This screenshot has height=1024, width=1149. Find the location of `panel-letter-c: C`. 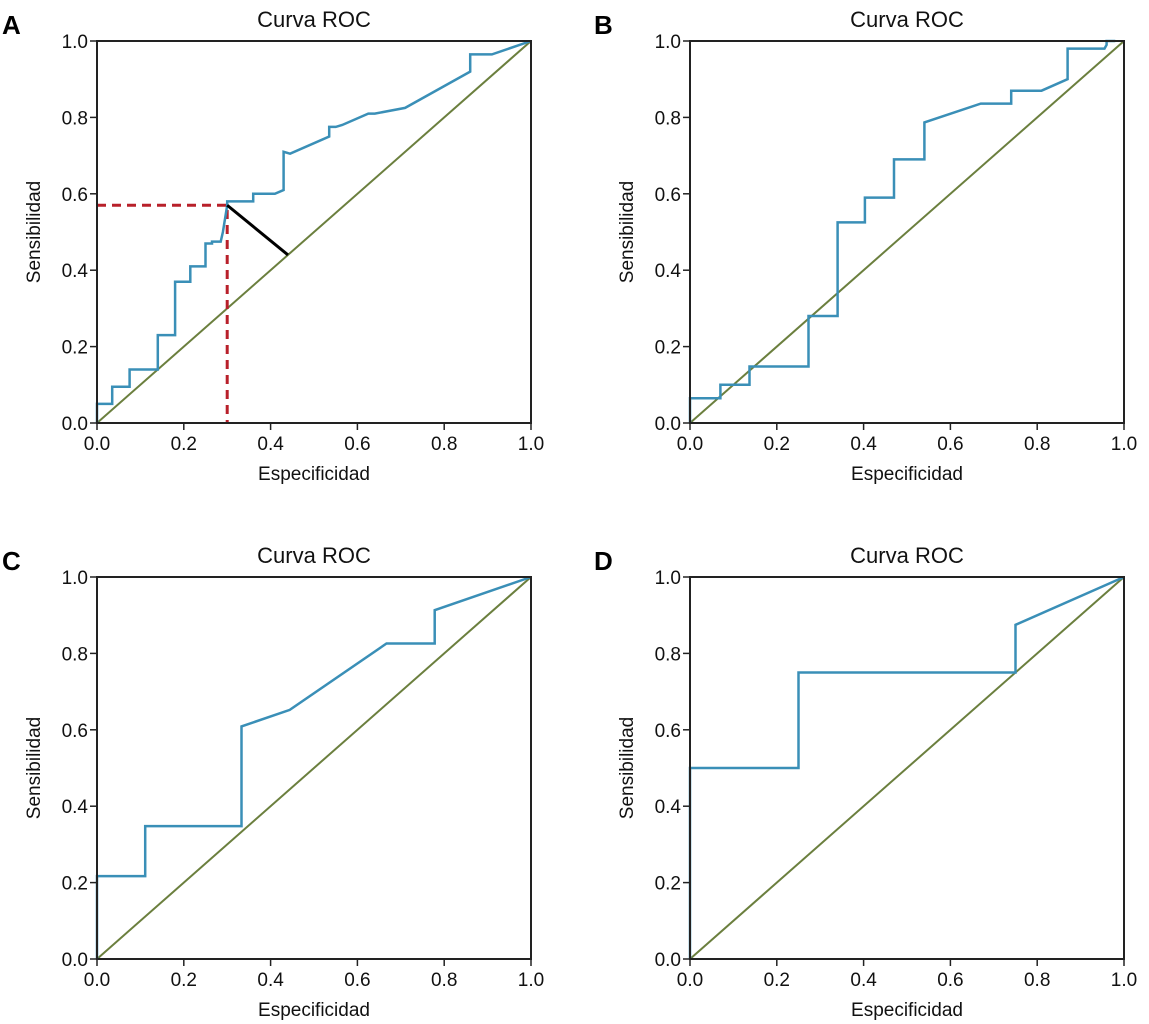

panel-letter-c: C is located at coordinates (11, 561).